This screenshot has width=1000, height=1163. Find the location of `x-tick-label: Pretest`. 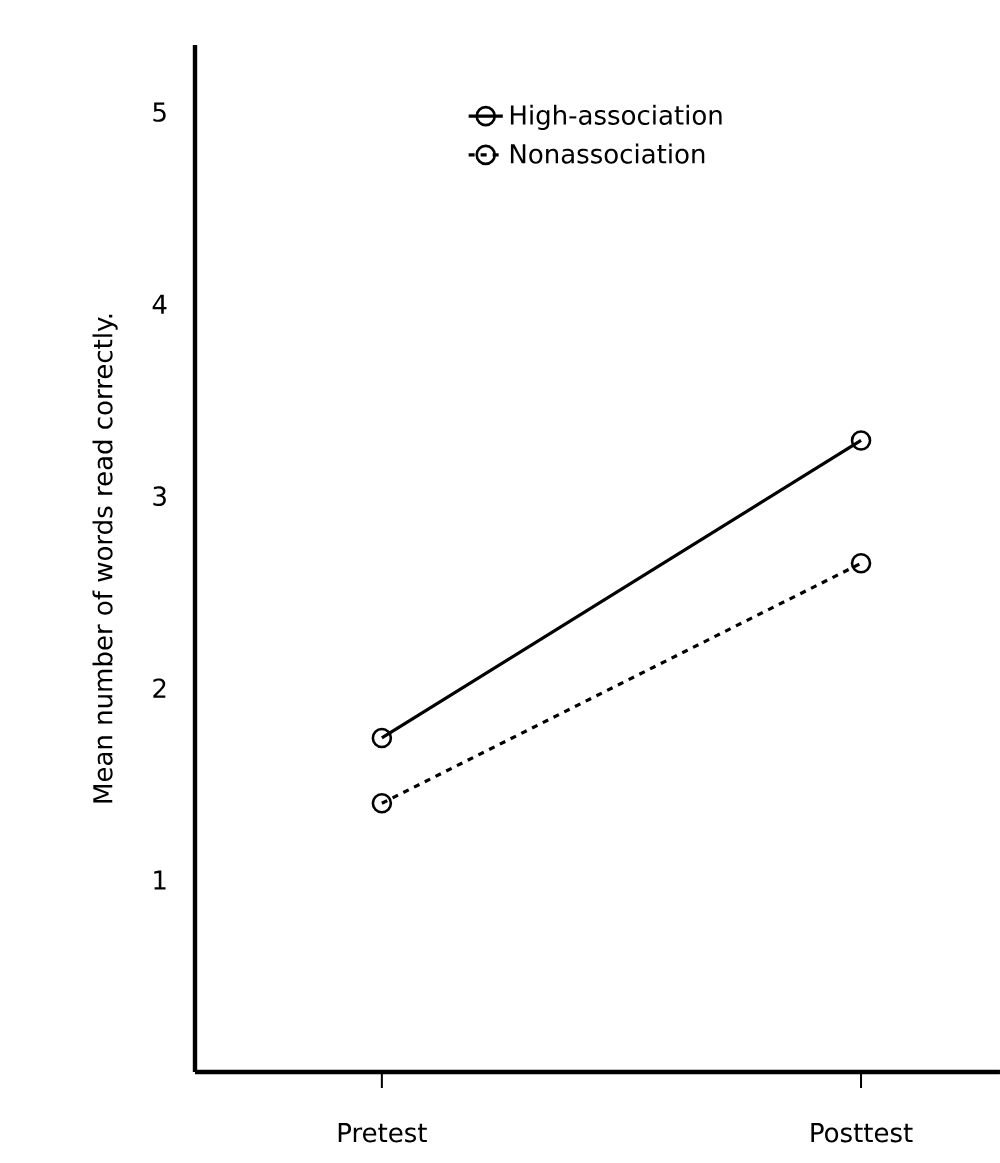

x-tick-label: Pretest is located at coordinates (382, 1133).